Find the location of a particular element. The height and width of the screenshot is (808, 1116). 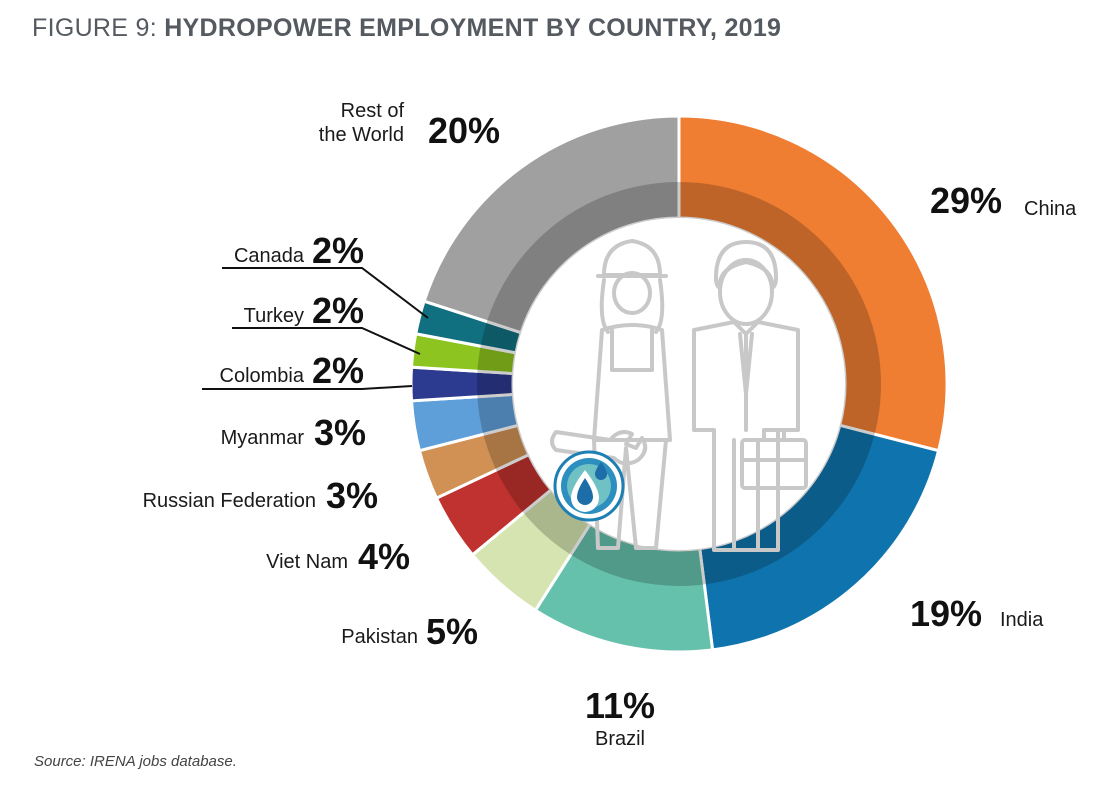

label-china-pct: 29% is located at coordinates (966, 200).